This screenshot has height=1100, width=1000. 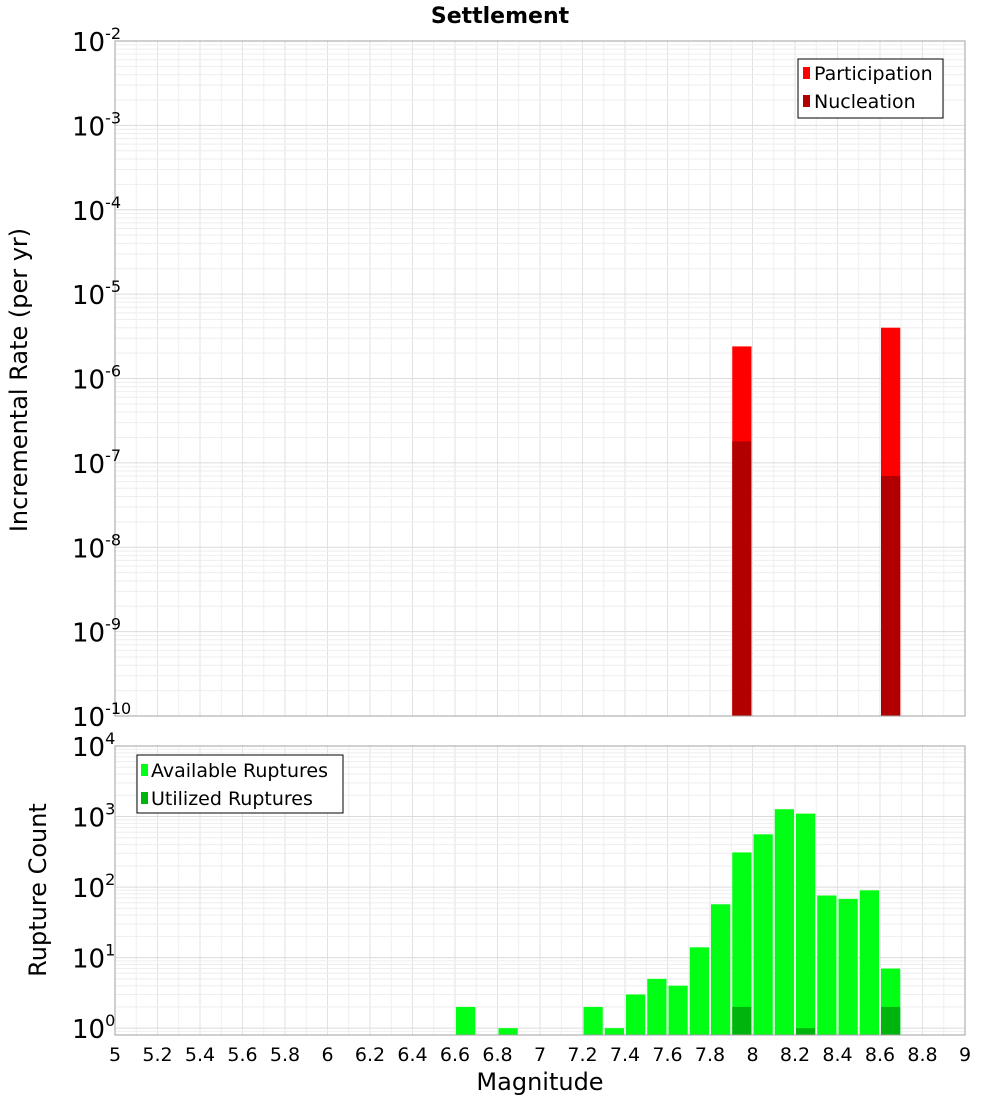 What do you see at coordinates (455, 1055) in the screenshot?
I see `x-tick-label: 6.6` at bounding box center [455, 1055].